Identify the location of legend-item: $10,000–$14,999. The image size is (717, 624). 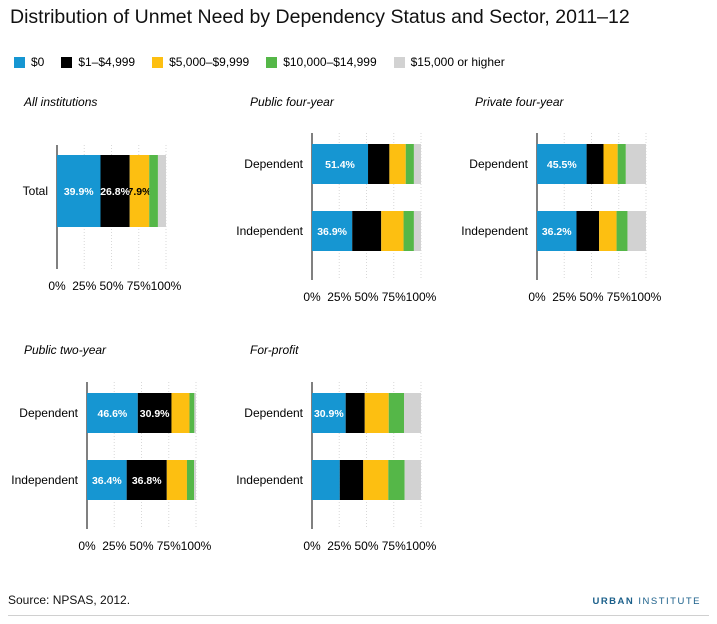
(321, 62).